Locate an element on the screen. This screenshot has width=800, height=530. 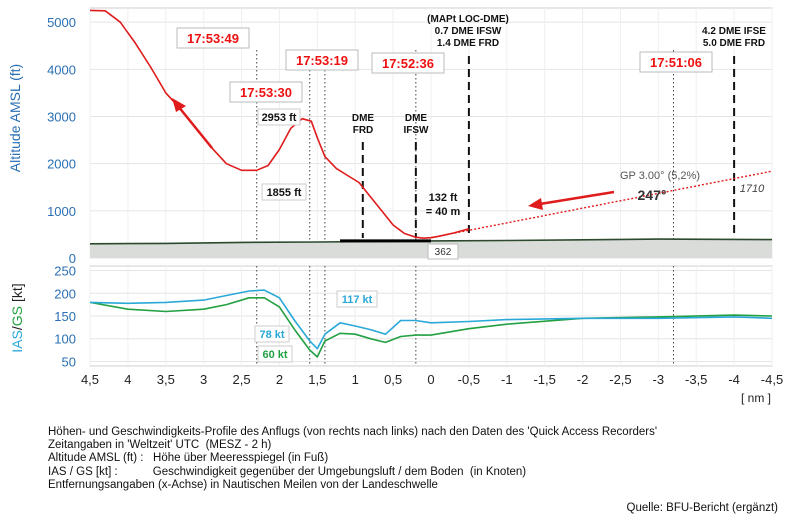
glidepath-label: GP 3.00° (5,2%) is located at coordinates (660, 176).